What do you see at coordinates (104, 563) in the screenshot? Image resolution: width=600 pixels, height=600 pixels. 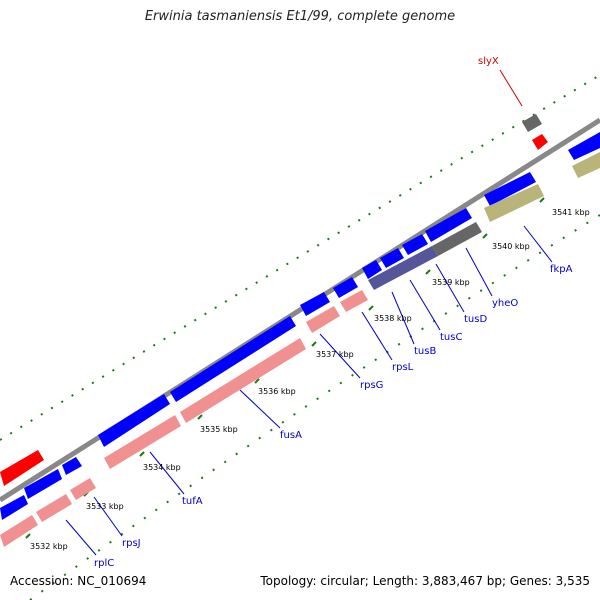 I see `gene-label-rplc: rplC` at bounding box center [104, 563].